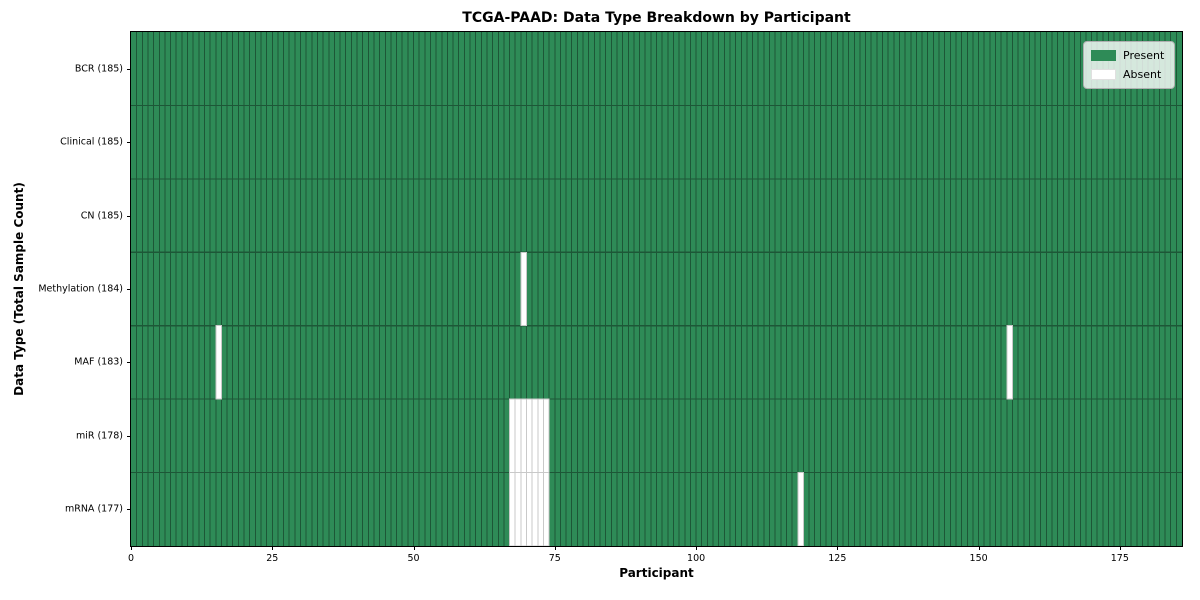 Image resolution: width=1200 pixels, height=600 pixels. I want to click on x-tick-label-0: 0, so click(131, 558).